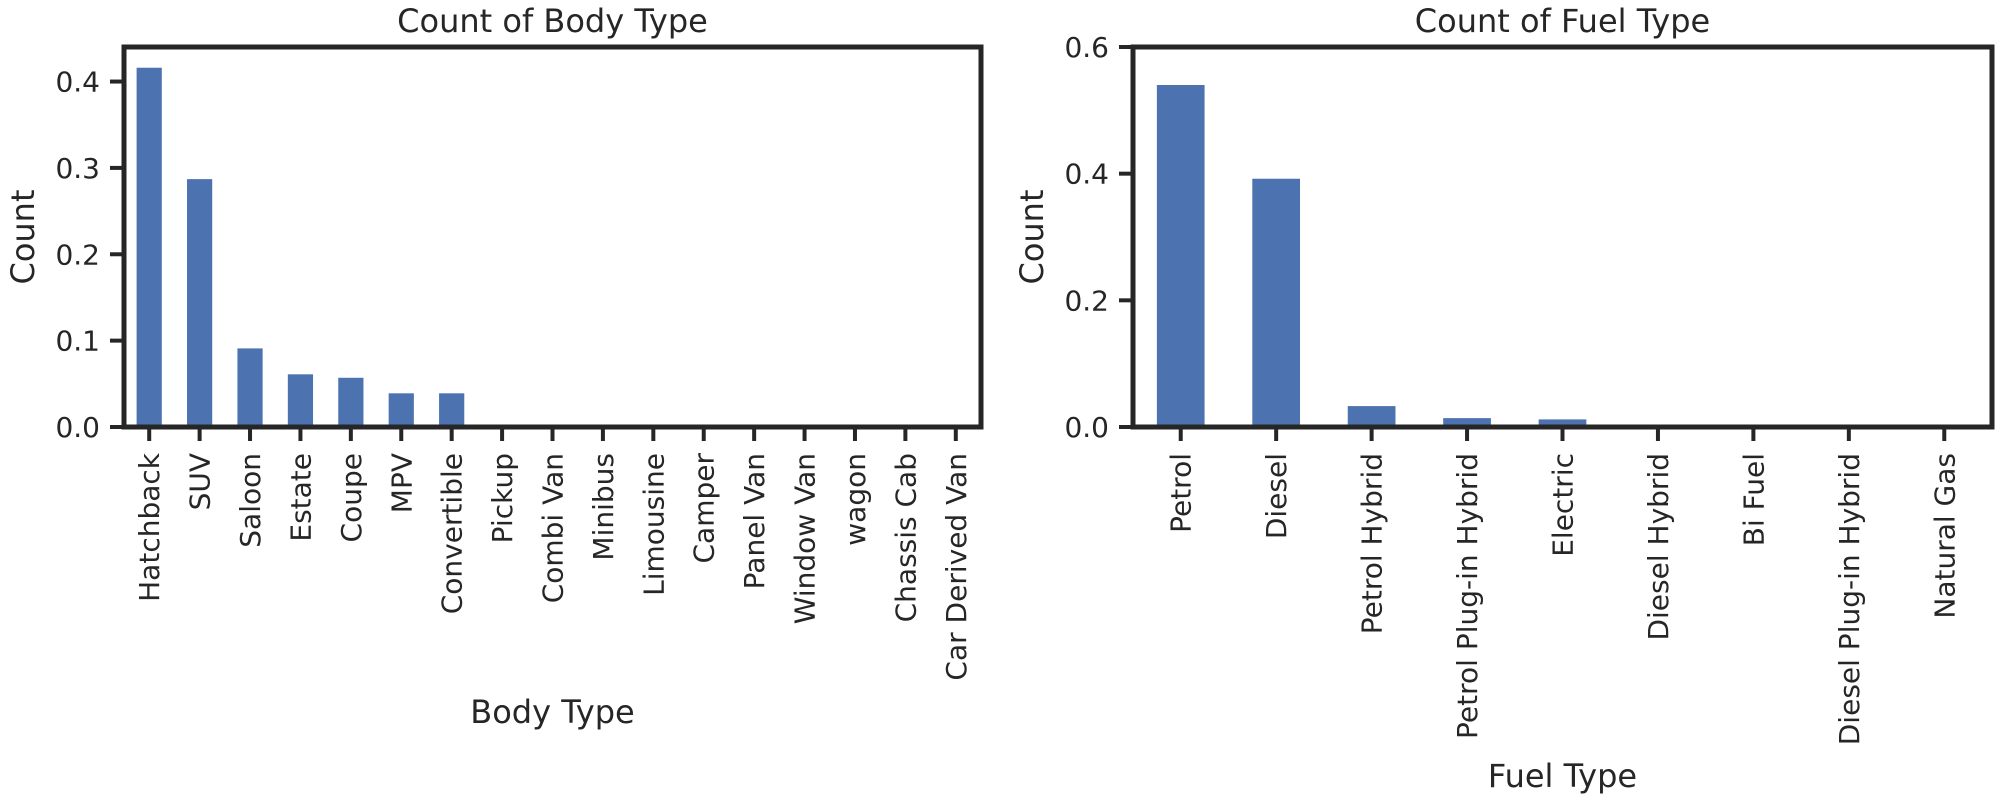  I want to click on chart-title: Count of Body Type, so click(552, 21).